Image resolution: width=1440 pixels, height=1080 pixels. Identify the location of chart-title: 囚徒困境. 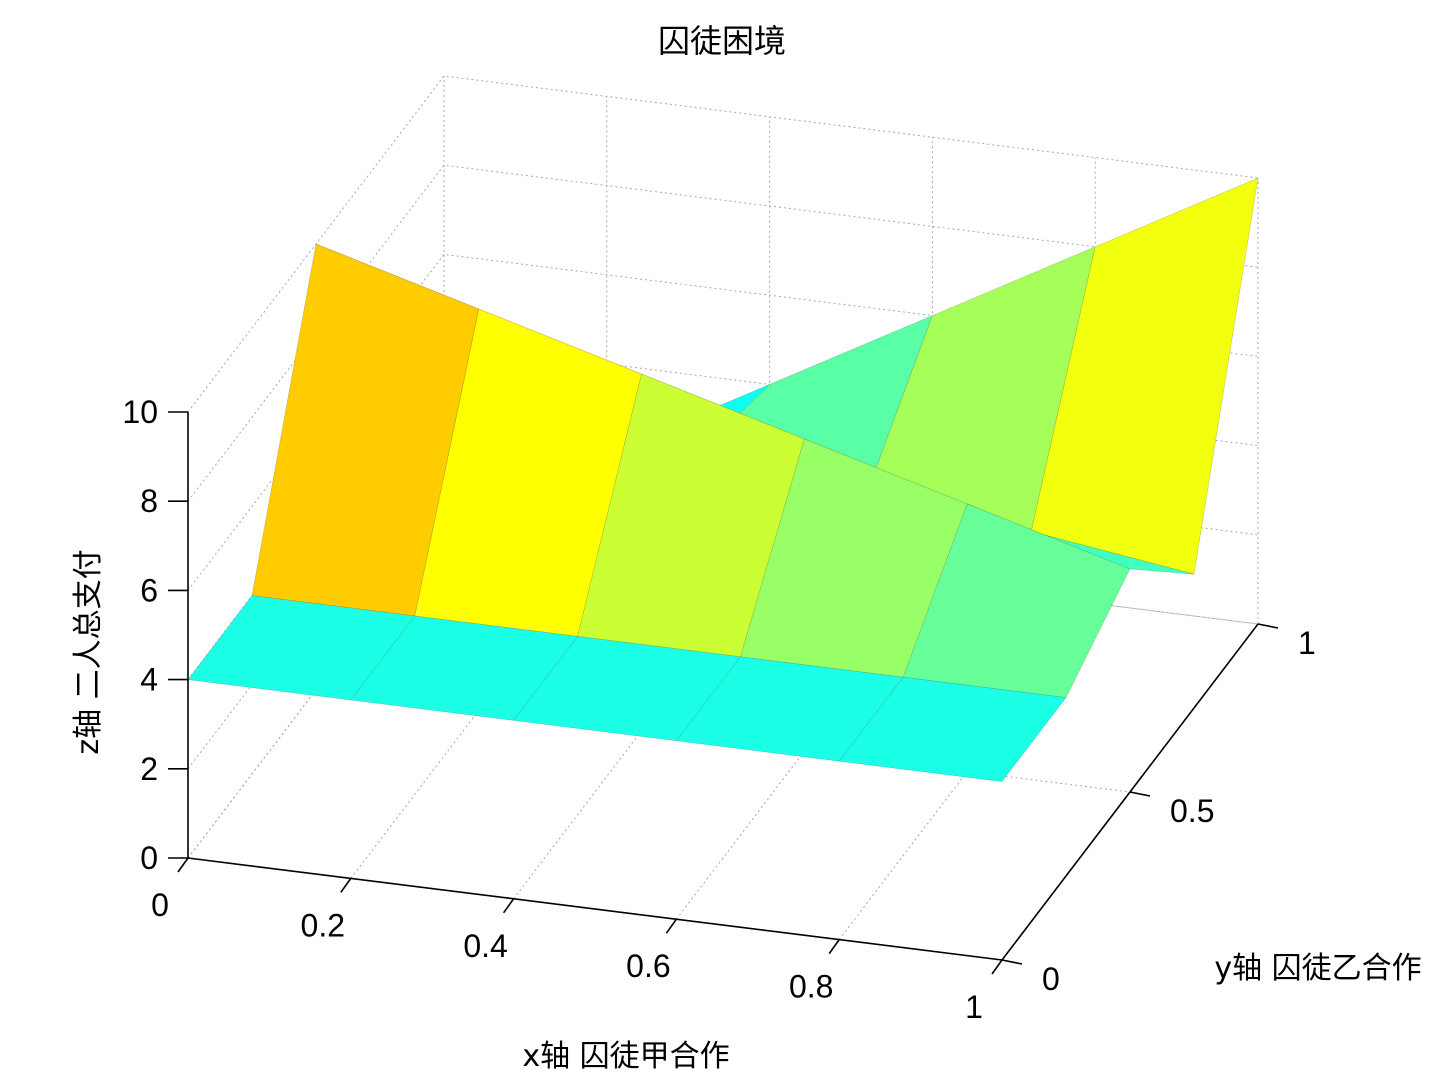
(722, 41).